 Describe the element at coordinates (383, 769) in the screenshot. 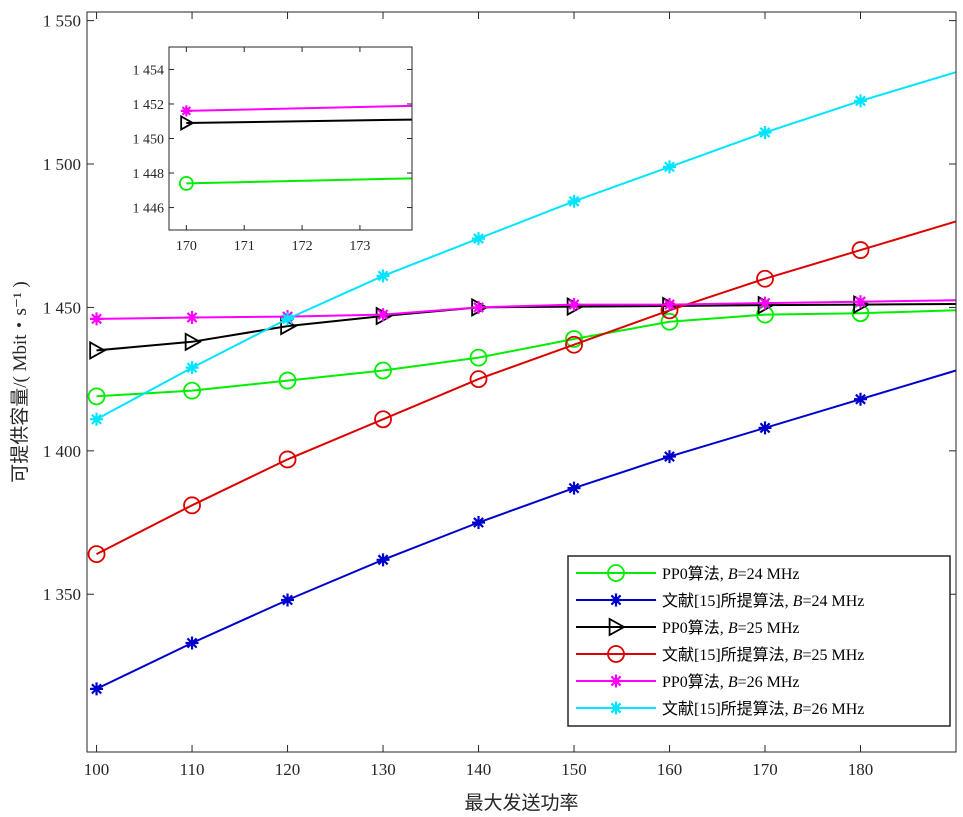

I see `x-tick-label: 130` at that location.